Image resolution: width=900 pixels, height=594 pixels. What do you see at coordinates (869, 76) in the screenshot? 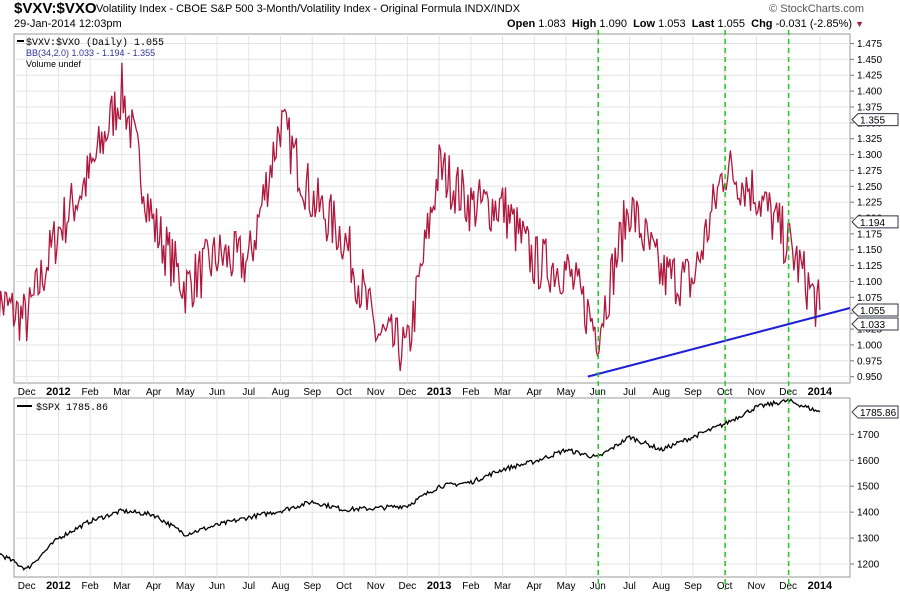
I see `y-tick-label: 1.425` at bounding box center [869, 76].